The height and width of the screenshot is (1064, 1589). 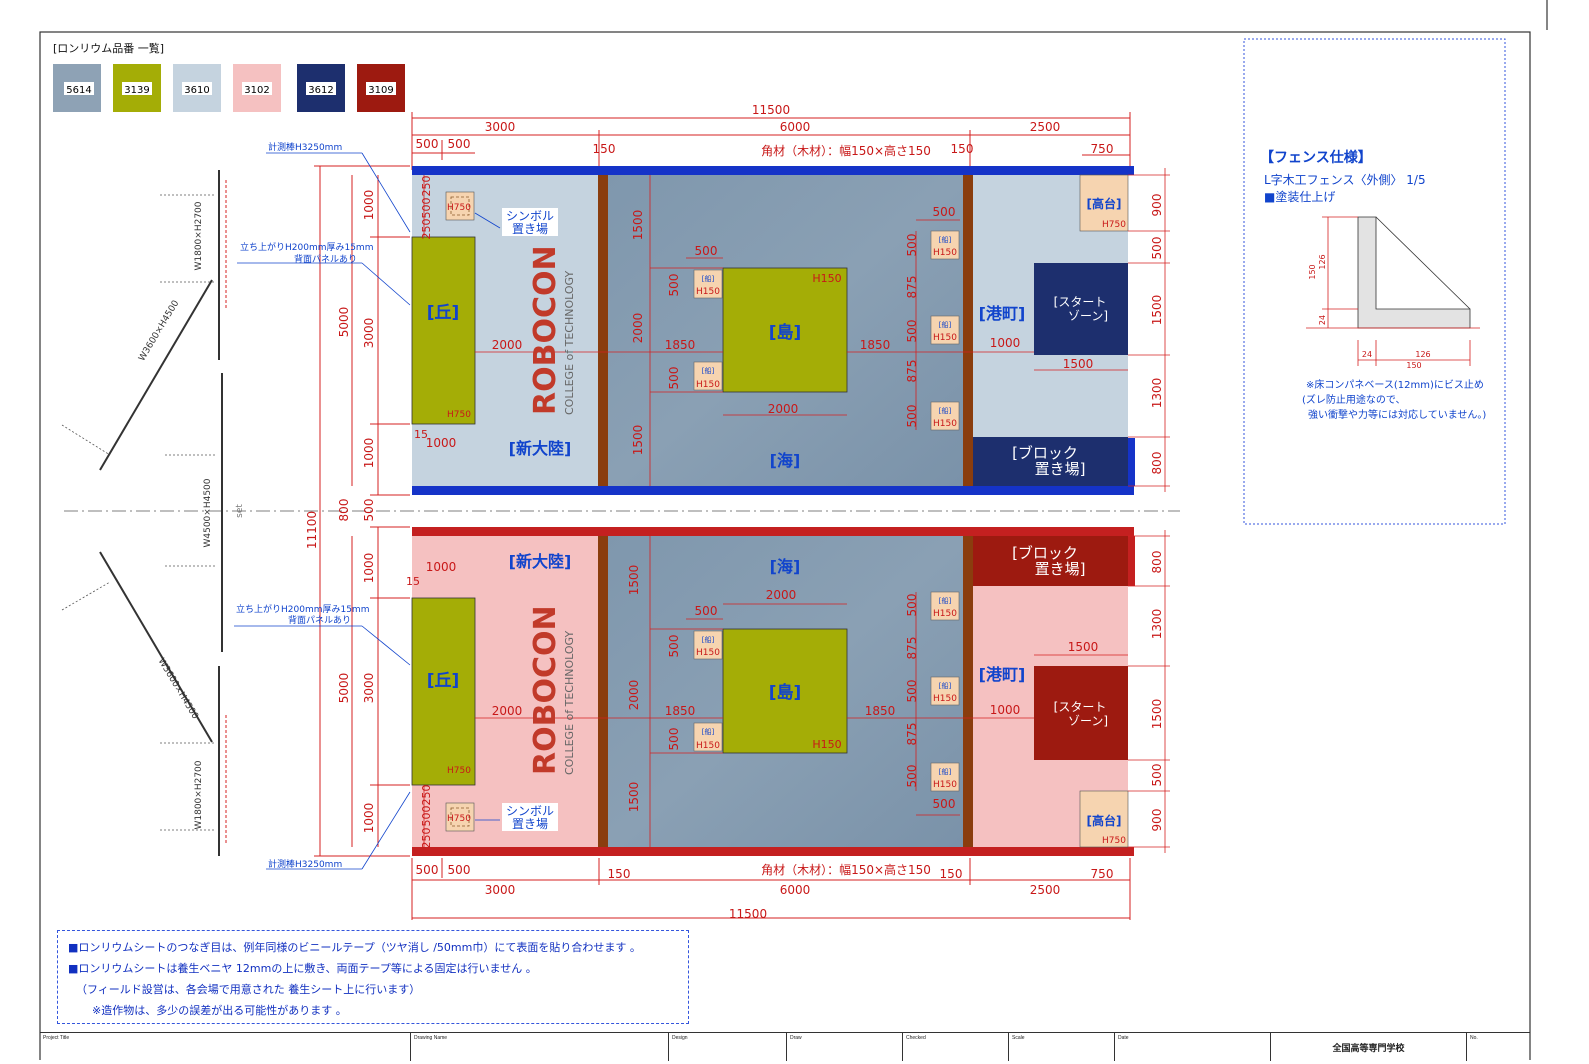 What do you see at coordinates (773, 490) in the screenshot?
I see `blue-fence-bottom` at bounding box center [773, 490].